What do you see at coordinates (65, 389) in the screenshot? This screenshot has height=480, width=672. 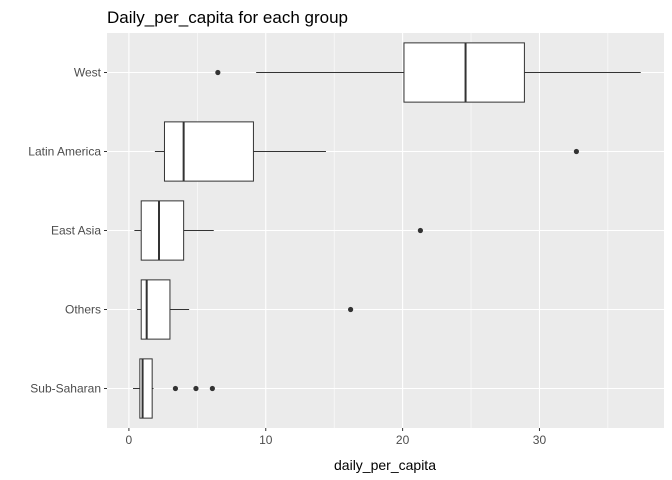 I see `y-tick-label: Sub-Saharan` at bounding box center [65, 389].